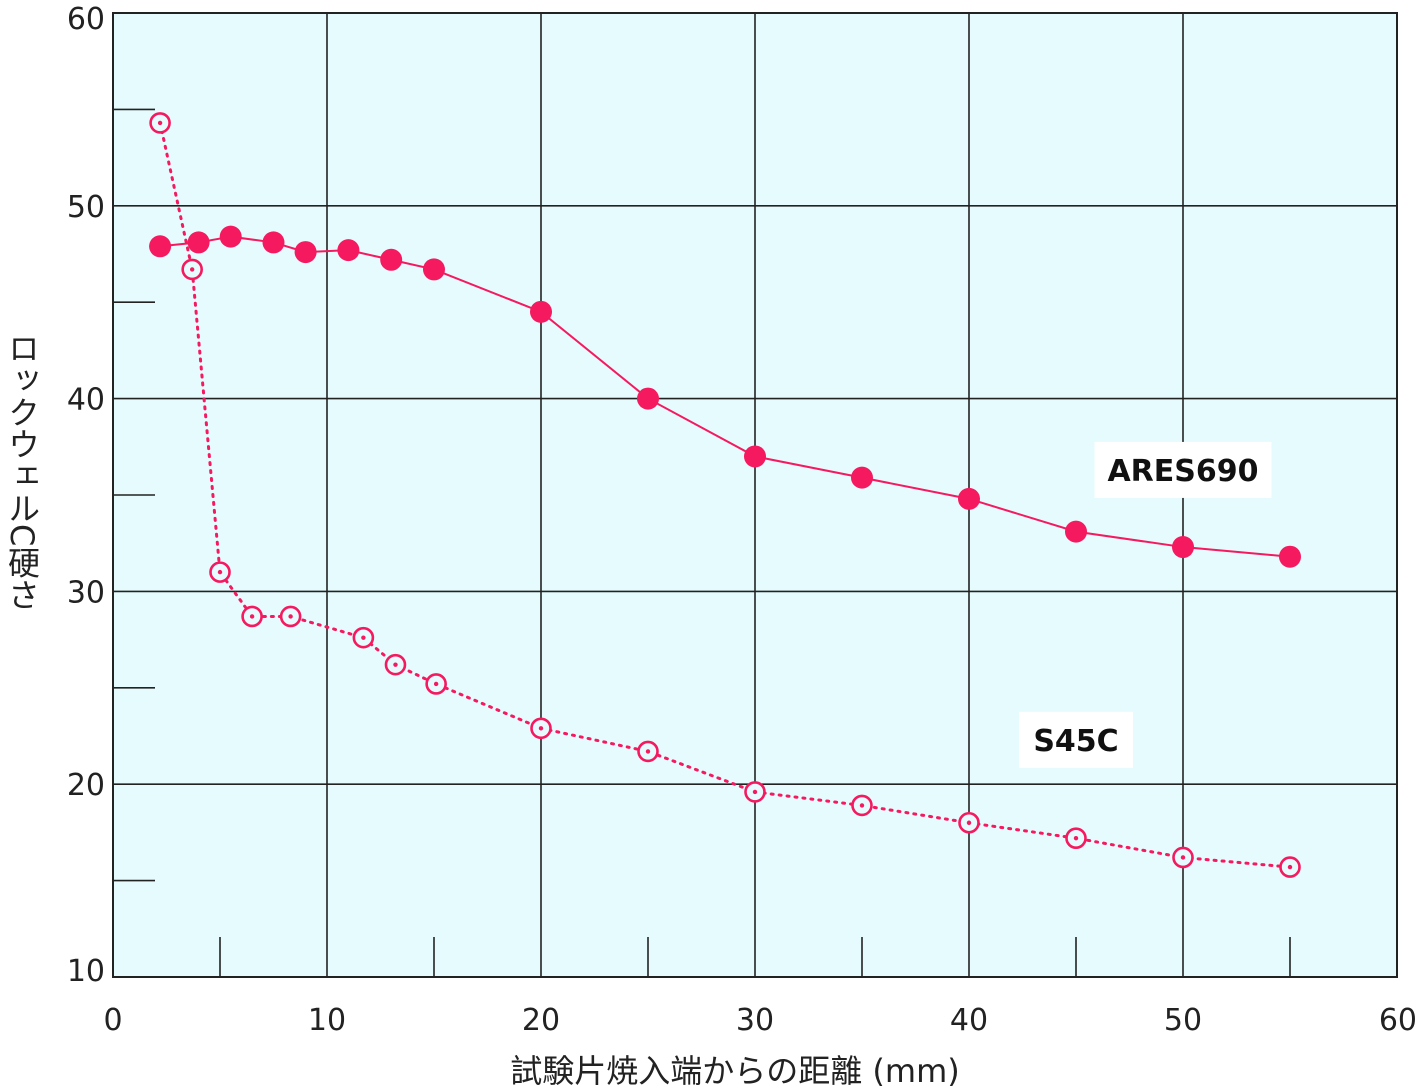 The width and height of the screenshot is (1418, 1092). I want to click on y-tick-label: 30, so click(86, 592).